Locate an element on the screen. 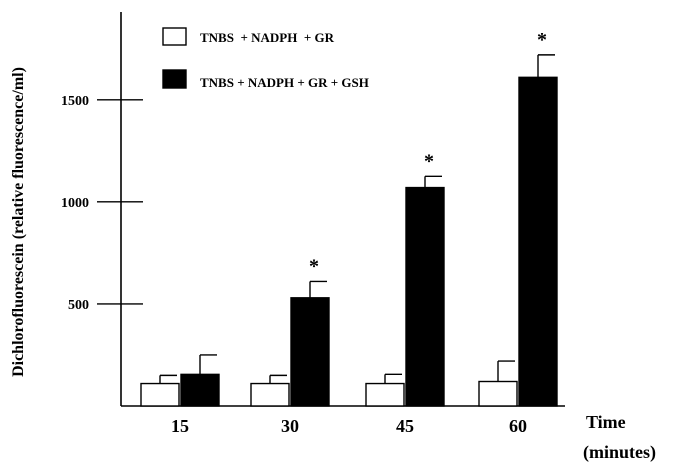 The width and height of the screenshot is (685, 465). x-tick-label: 45 is located at coordinates (405, 426).